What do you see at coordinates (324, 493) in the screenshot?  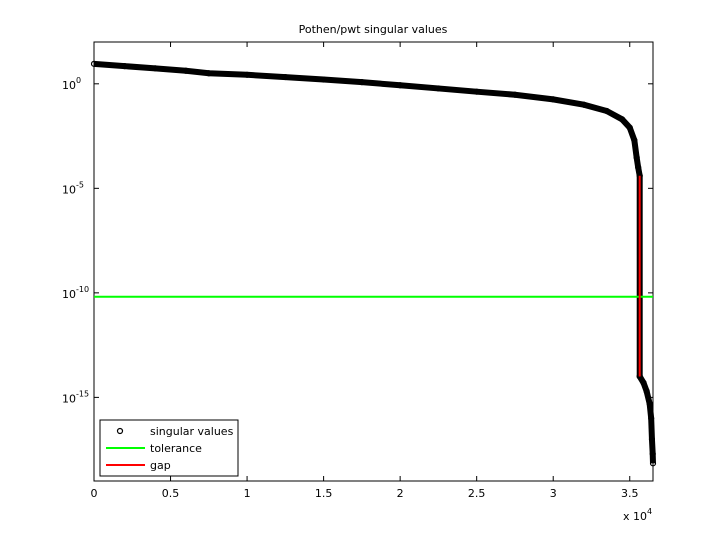 I see `x-tick-label: 1.5` at bounding box center [324, 493].